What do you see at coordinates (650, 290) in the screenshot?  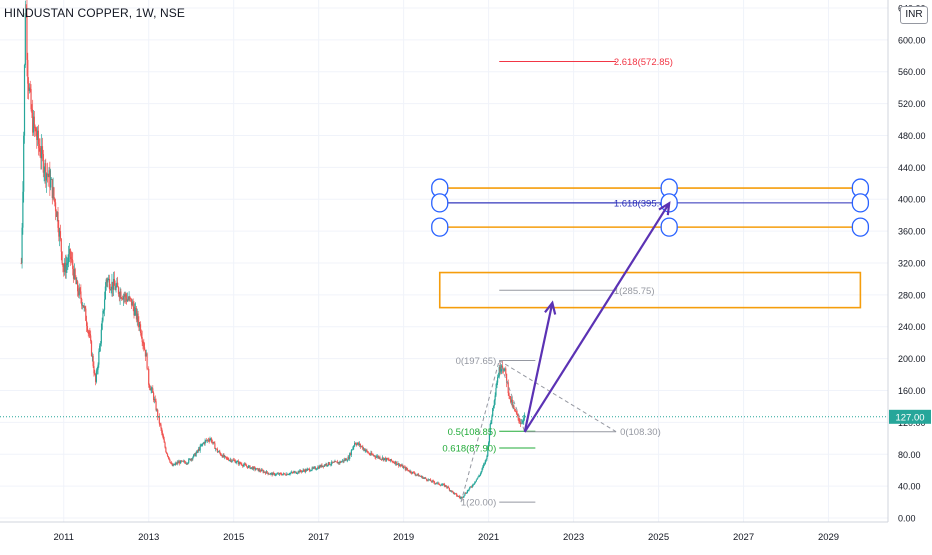 I see `target-box` at bounding box center [650, 290].